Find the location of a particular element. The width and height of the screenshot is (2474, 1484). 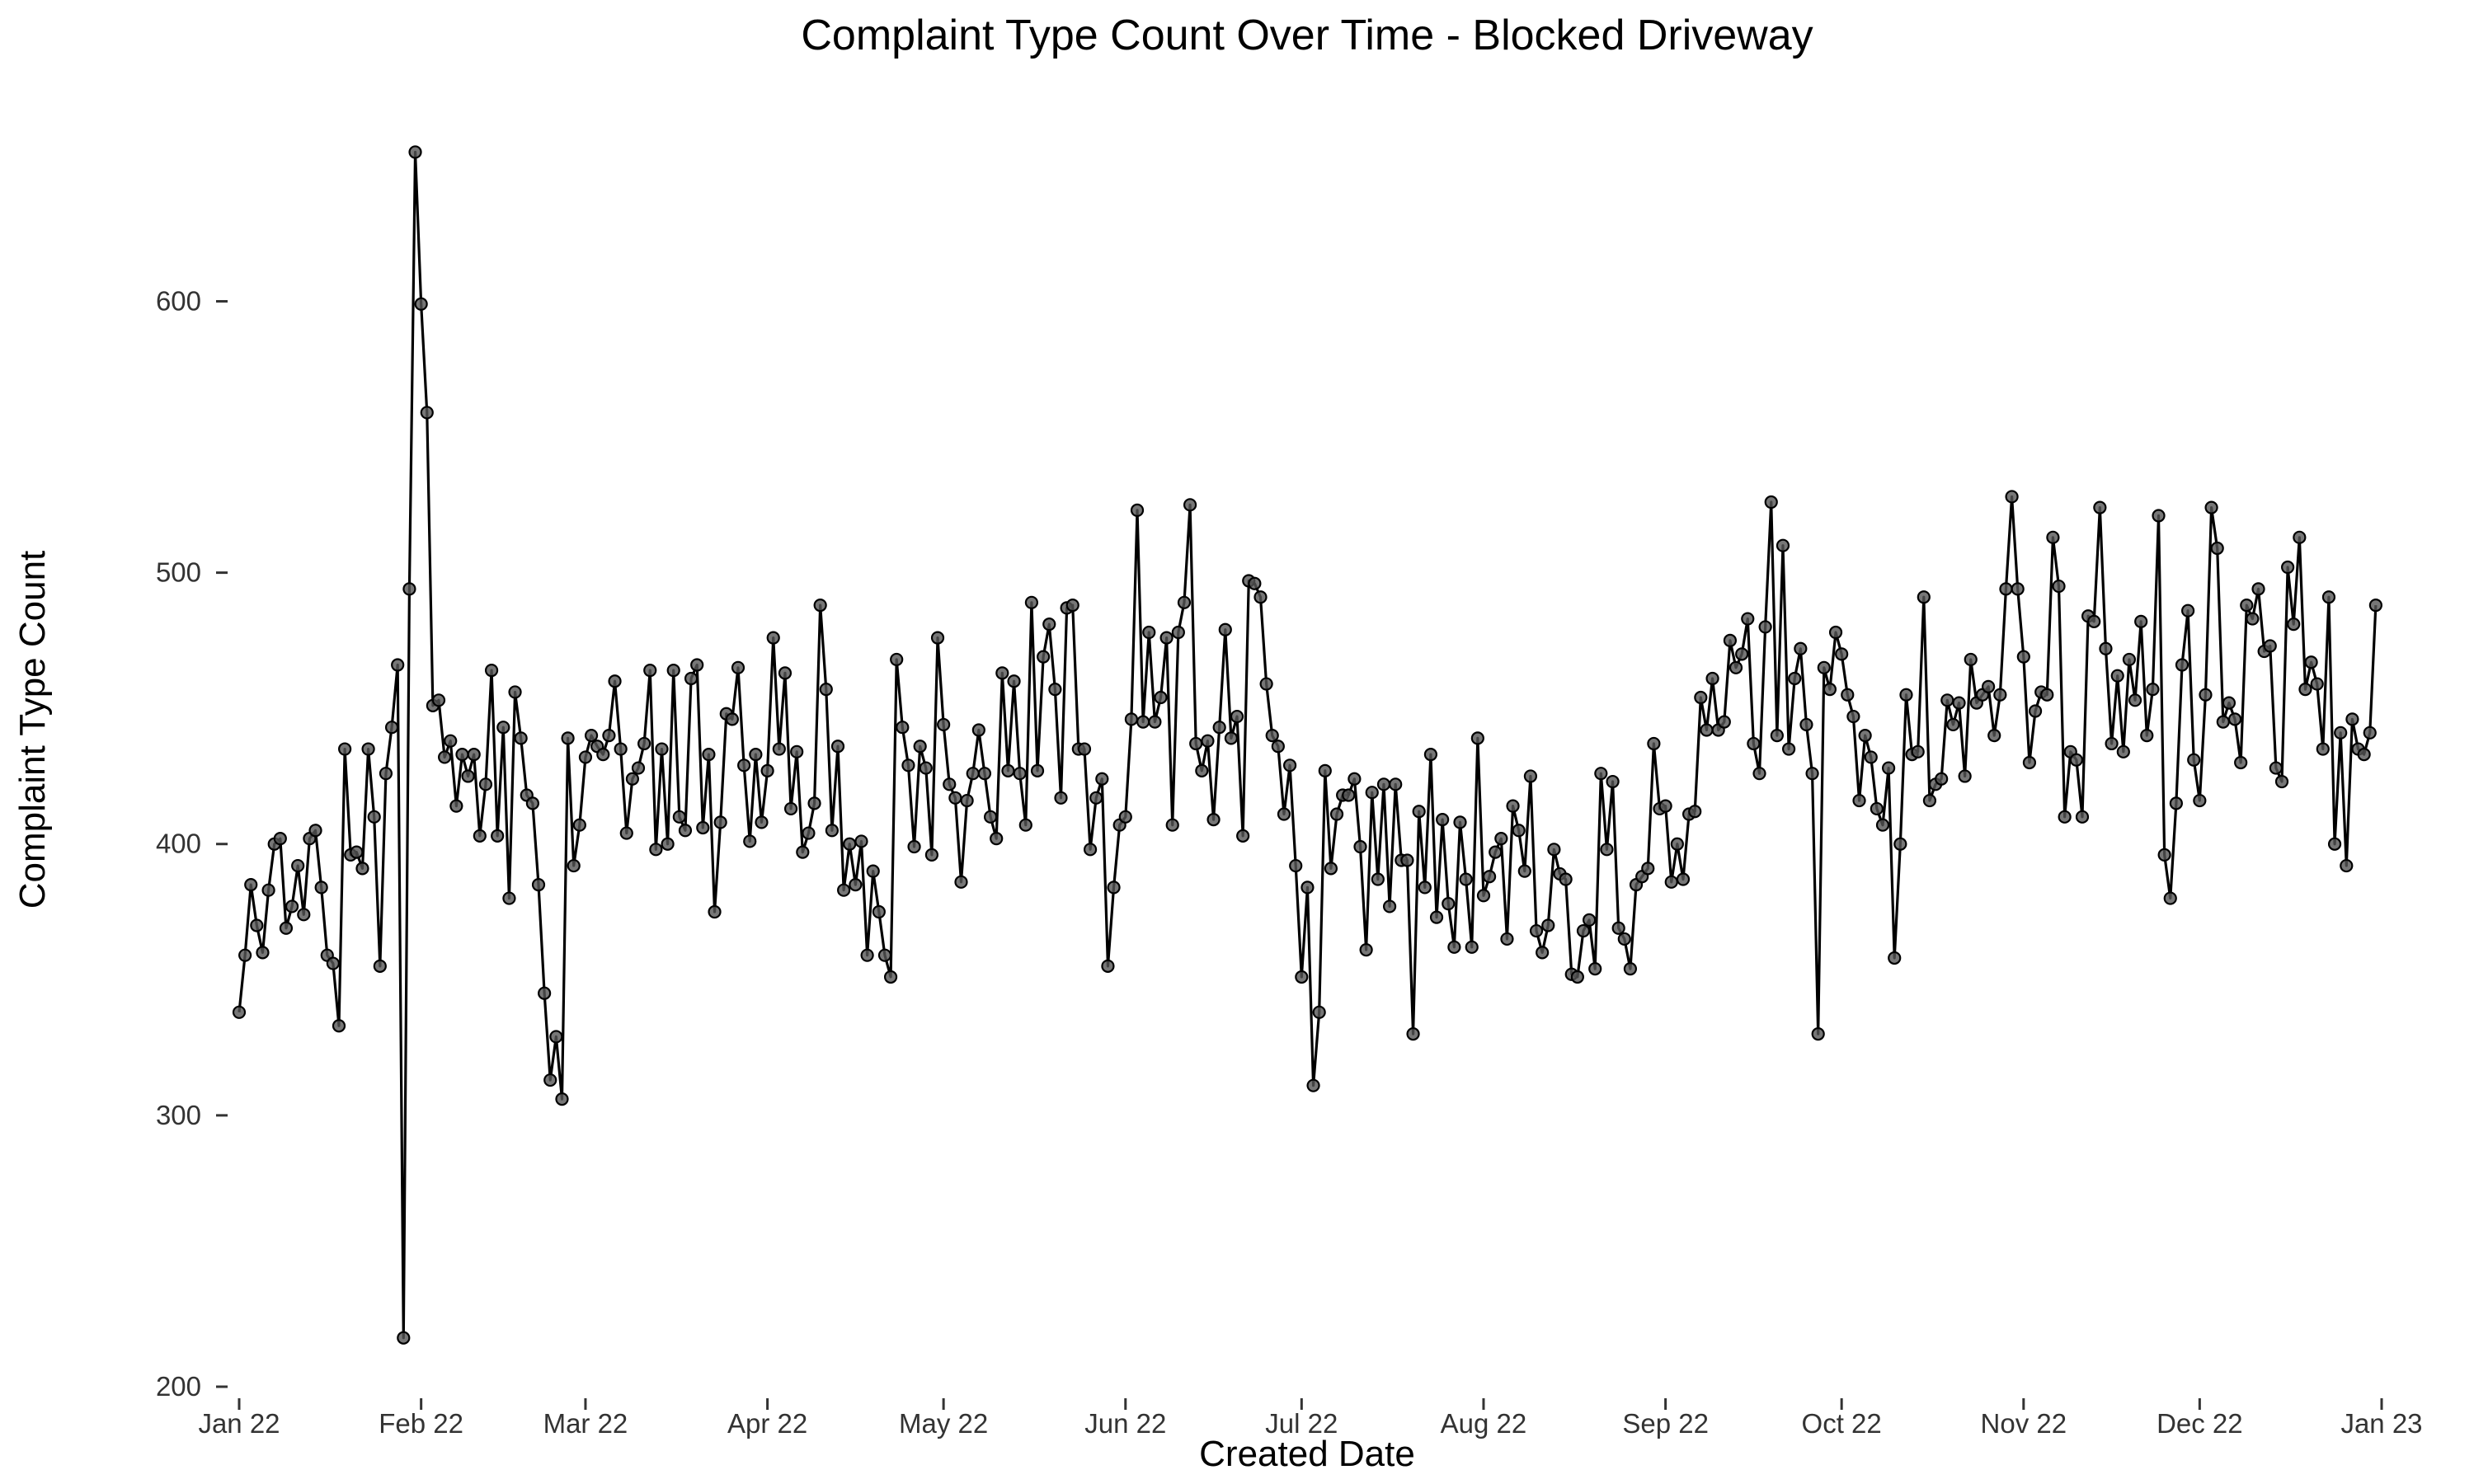

x-tick-label: Feb 22 is located at coordinates (421, 1423).